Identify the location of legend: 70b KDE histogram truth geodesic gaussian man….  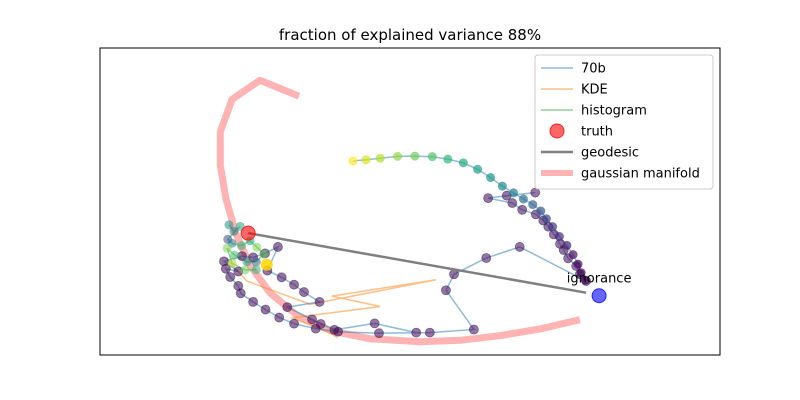
(624, 122).